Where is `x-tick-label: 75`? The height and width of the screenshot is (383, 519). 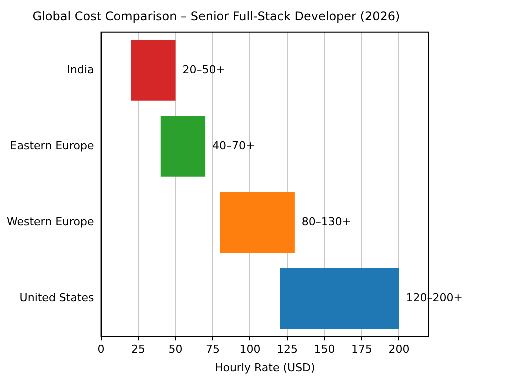 x-tick-label: 75 is located at coordinates (213, 349).